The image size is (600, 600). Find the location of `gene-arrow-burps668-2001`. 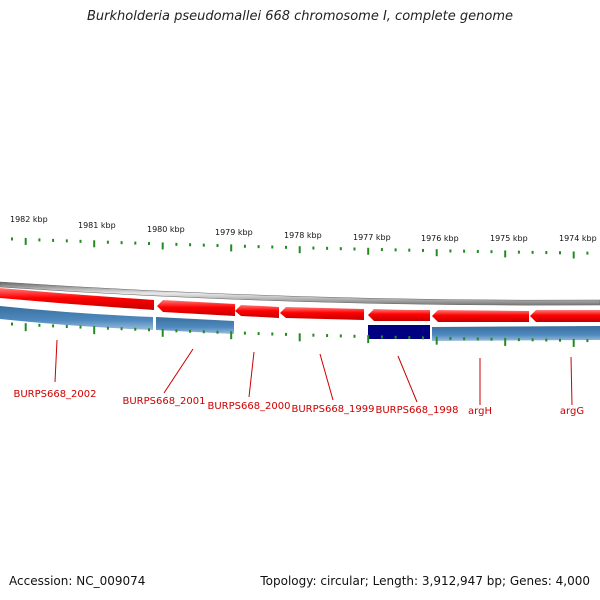

gene-arrow-burps668-2001 is located at coordinates (196, 308).